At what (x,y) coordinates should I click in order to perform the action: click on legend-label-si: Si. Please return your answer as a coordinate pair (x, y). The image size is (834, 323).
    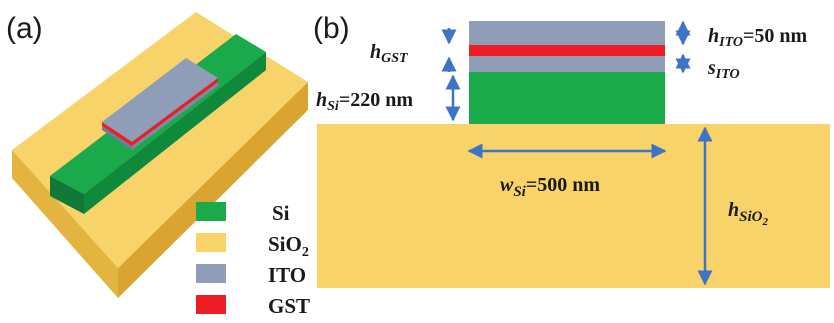
    Looking at the image, I should click on (281, 213).